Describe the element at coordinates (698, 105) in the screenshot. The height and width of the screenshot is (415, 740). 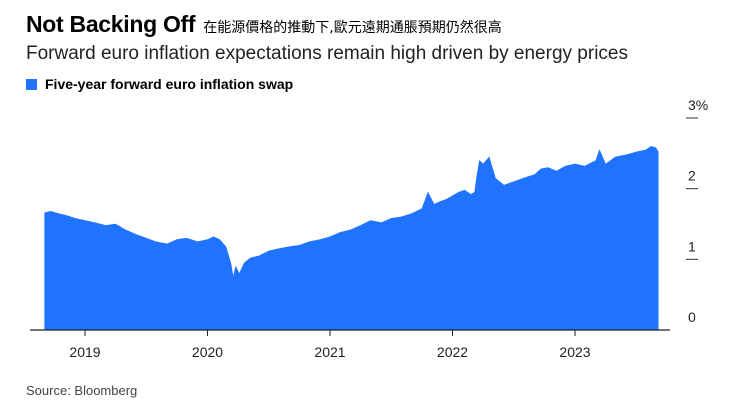
I see `y-tick-label-3: 3%` at that location.